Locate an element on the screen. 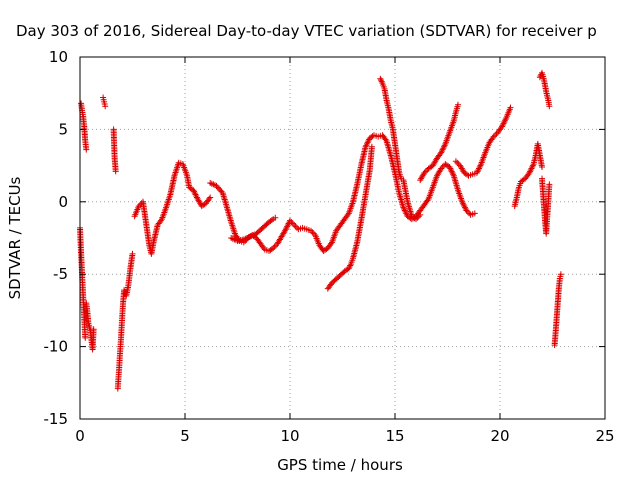  x-tick-label: 10 is located at coordinates (289, 436).